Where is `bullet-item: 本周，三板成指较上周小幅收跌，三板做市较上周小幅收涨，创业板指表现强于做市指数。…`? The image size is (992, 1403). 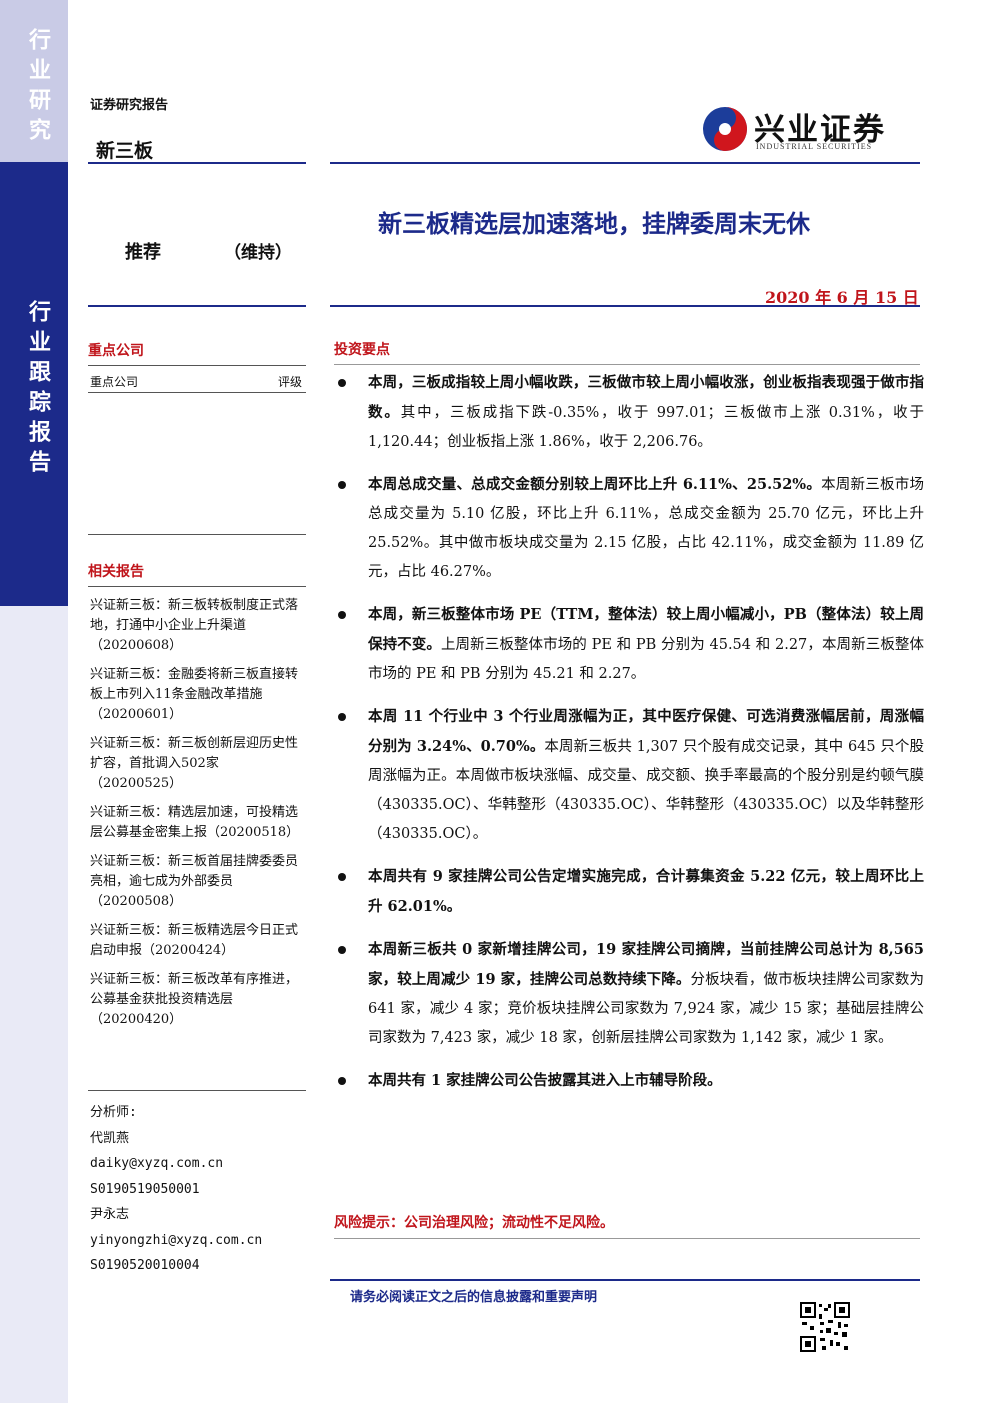 bullet-item: 本周，三板成指较上周小幅收跌，三板做市较上周小幅收涨，创业板指表现强于做市指数。… is located at coordinates (629, 412).